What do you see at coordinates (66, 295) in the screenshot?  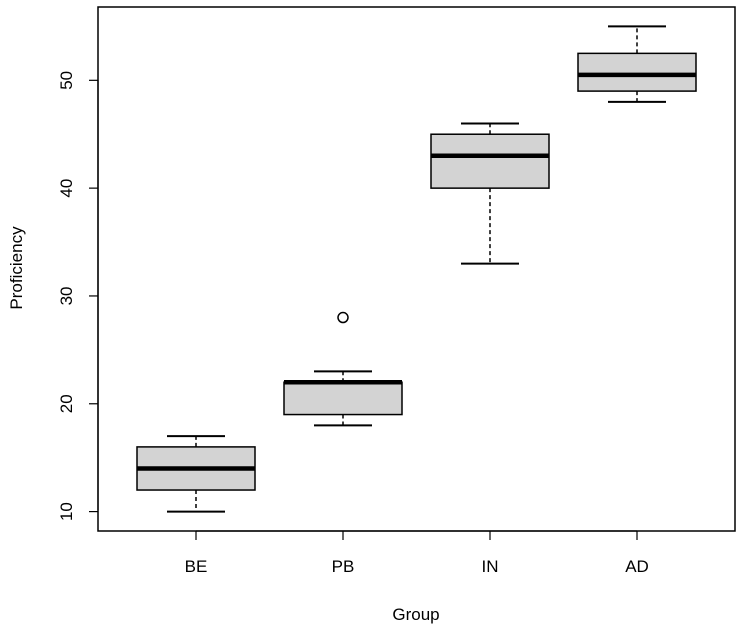 I see `y-tick-label: 30` at bounding box center [66, 295].